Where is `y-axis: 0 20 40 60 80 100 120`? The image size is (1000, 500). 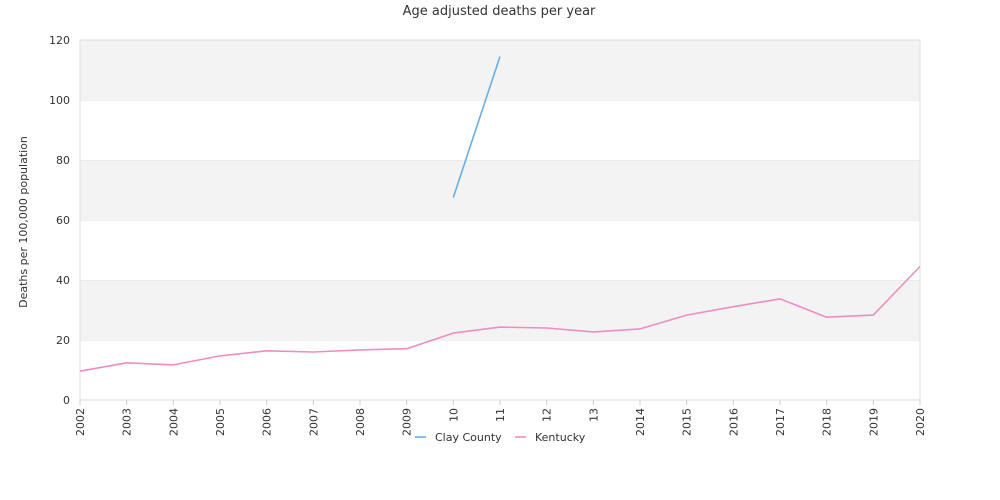 y-axis: 0 20 40 60 80 100 120 is located at coordinates (59, 220).